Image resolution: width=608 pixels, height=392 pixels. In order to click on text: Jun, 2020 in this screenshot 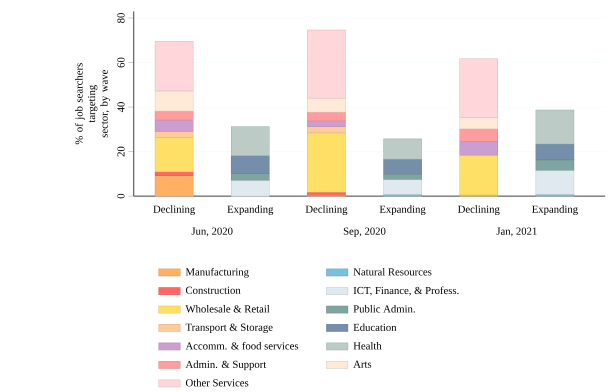, I will do `click(212, 231)`.